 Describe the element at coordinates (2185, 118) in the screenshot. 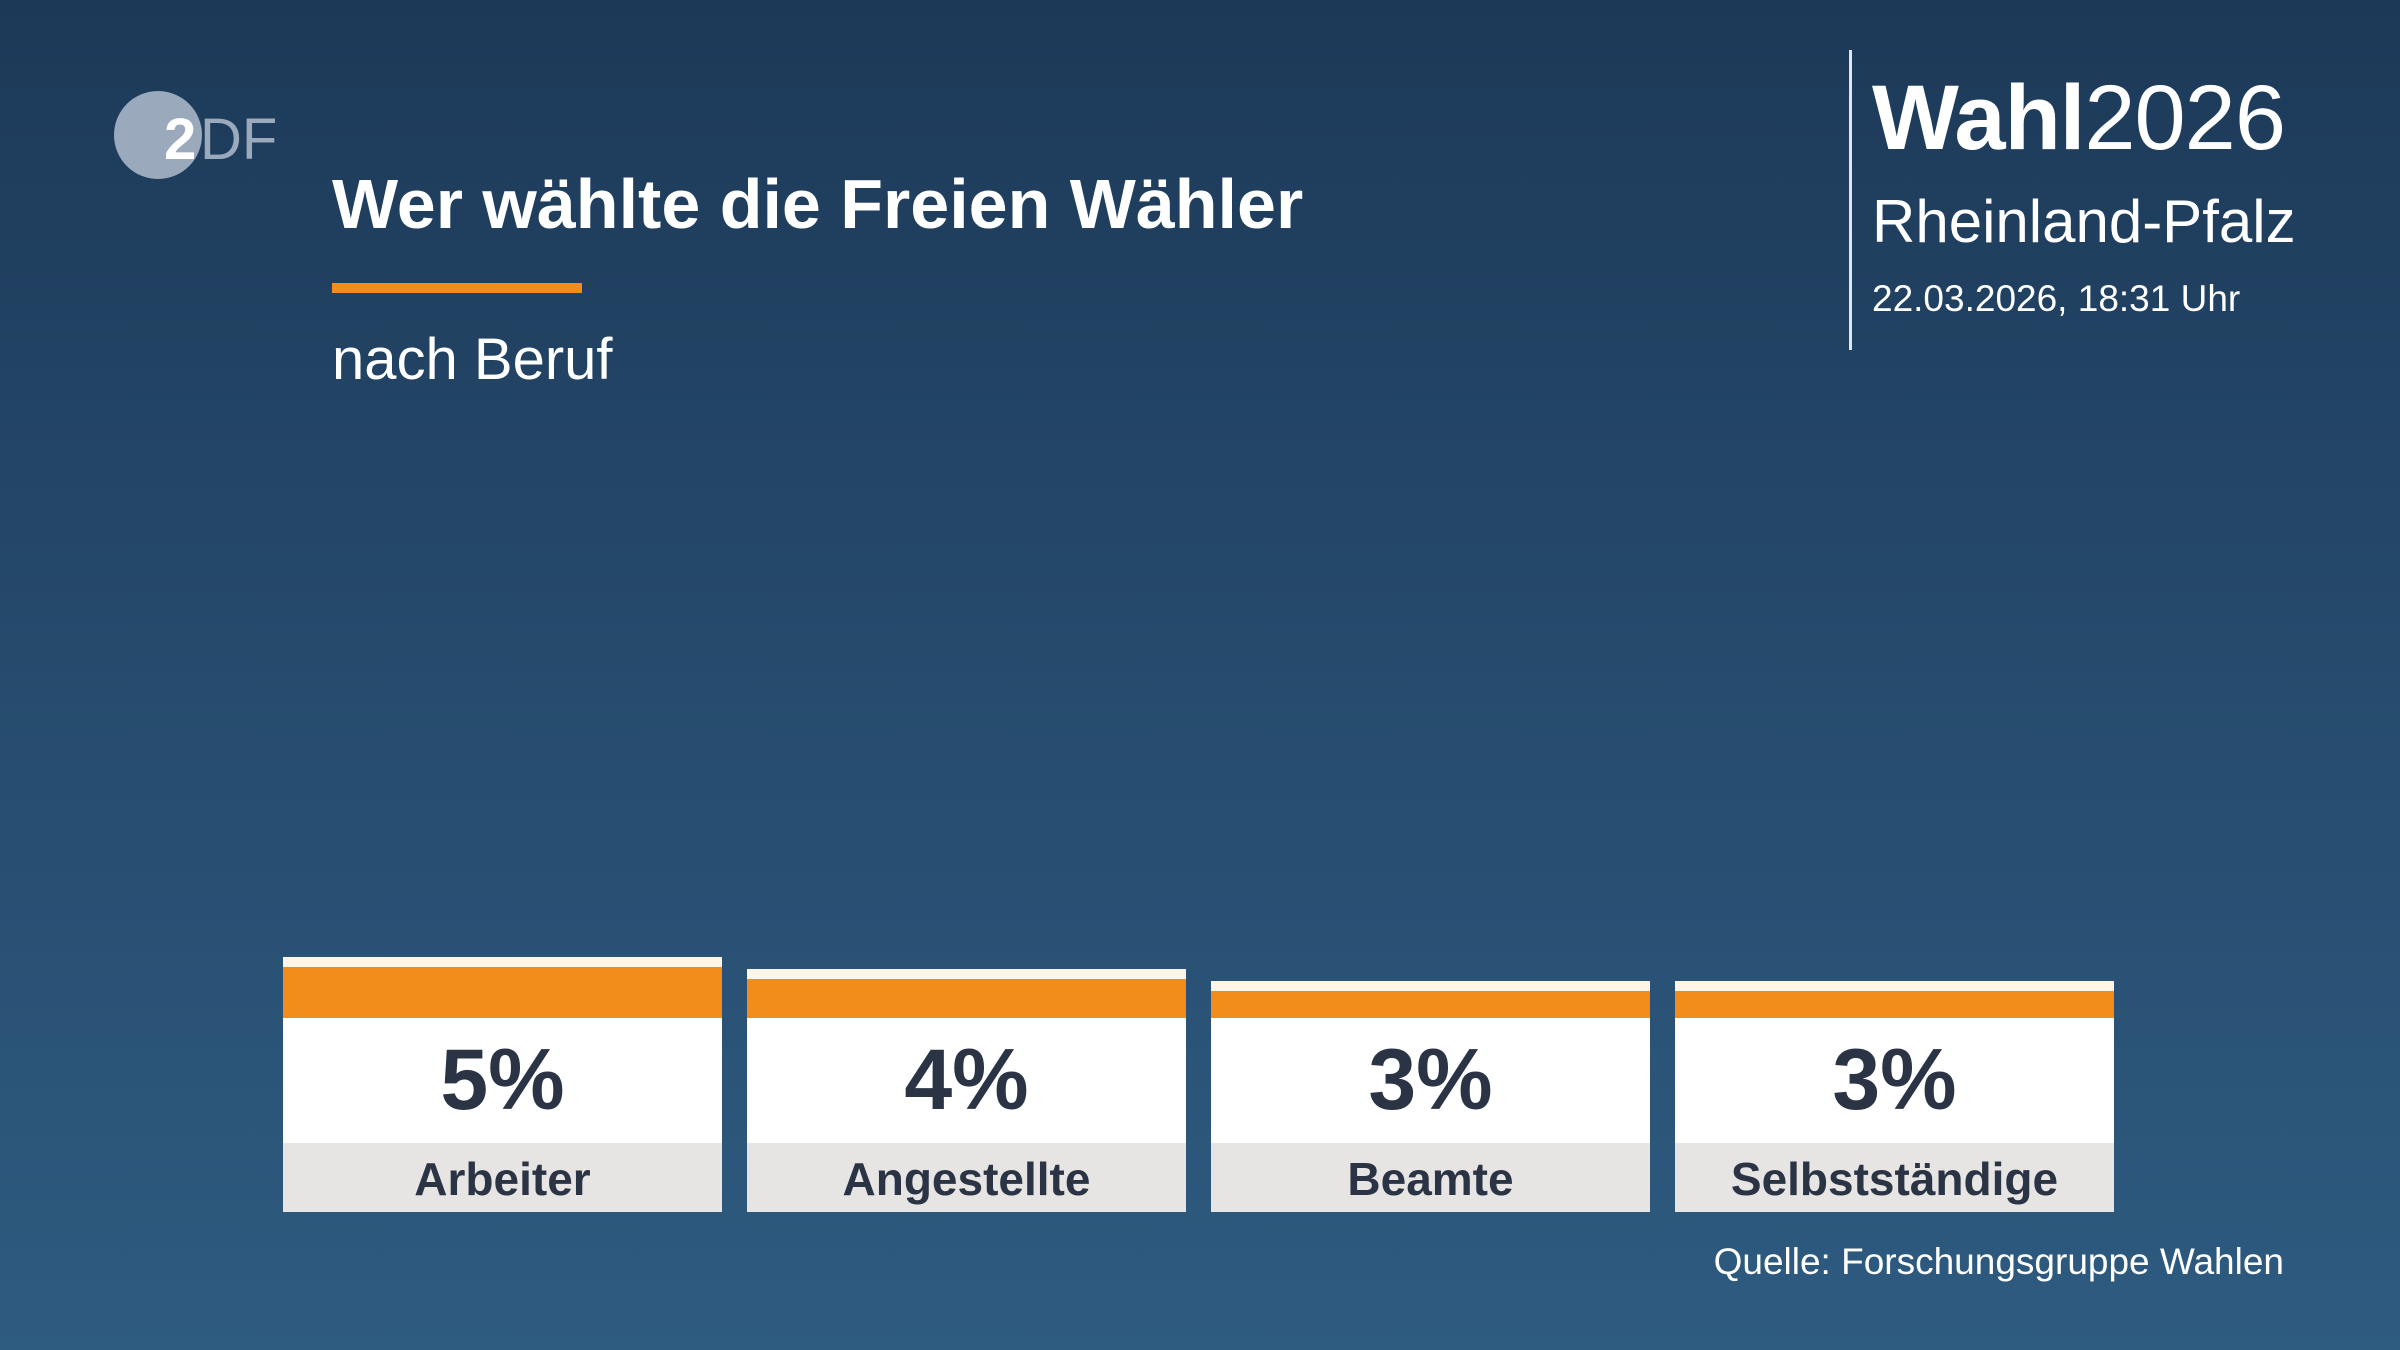

I see `brand-year: 2026` at that location.